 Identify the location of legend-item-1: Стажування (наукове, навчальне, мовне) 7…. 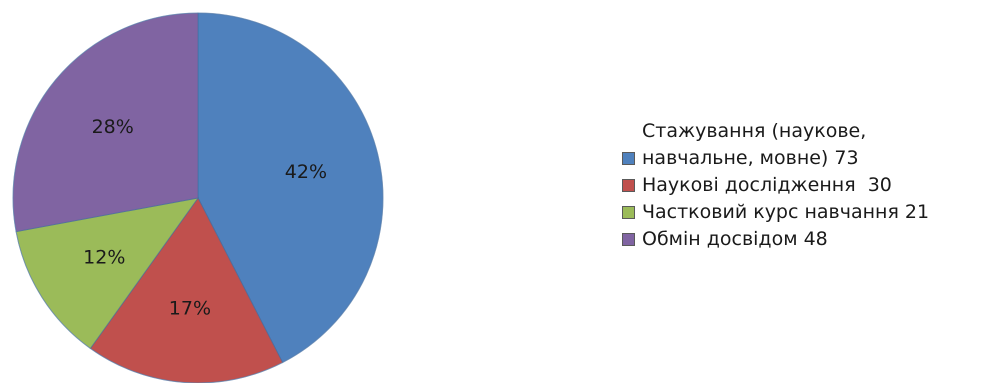
(807, 145).